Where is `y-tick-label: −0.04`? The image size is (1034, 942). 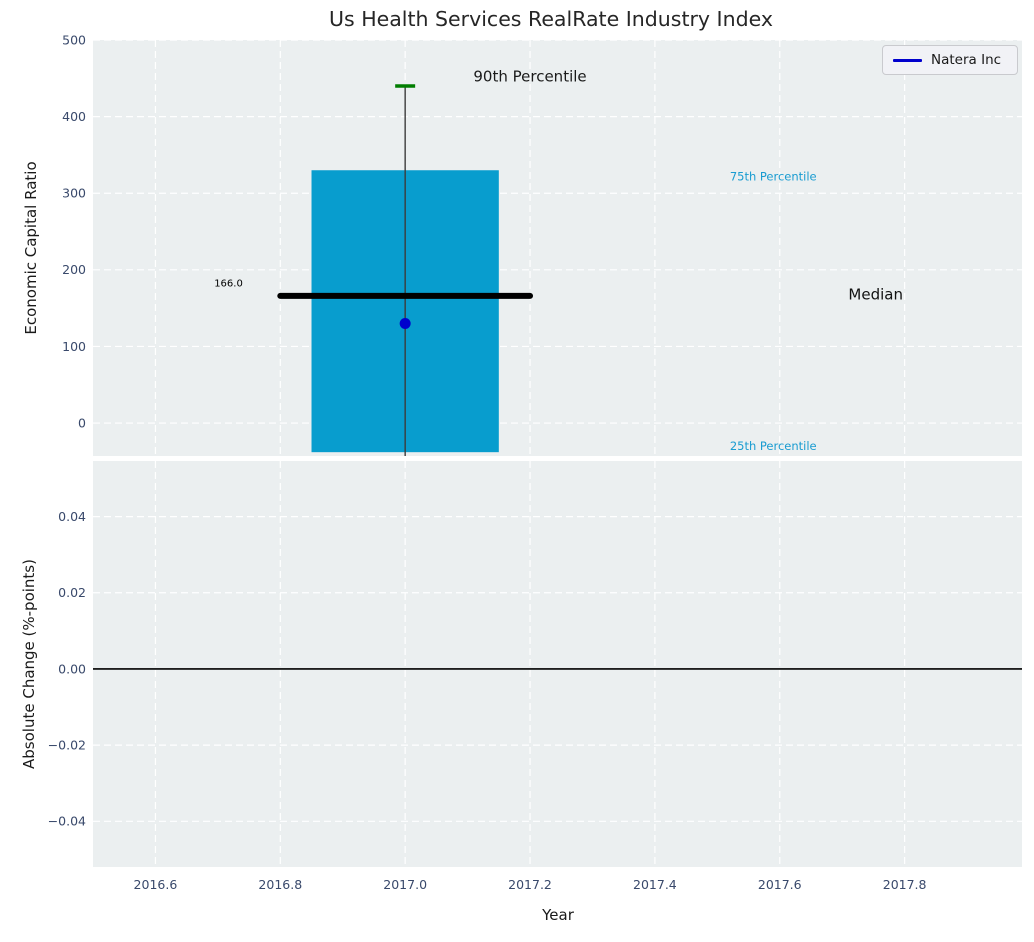 y-tick-label: −0.04 is located at coordinates (67, 821).